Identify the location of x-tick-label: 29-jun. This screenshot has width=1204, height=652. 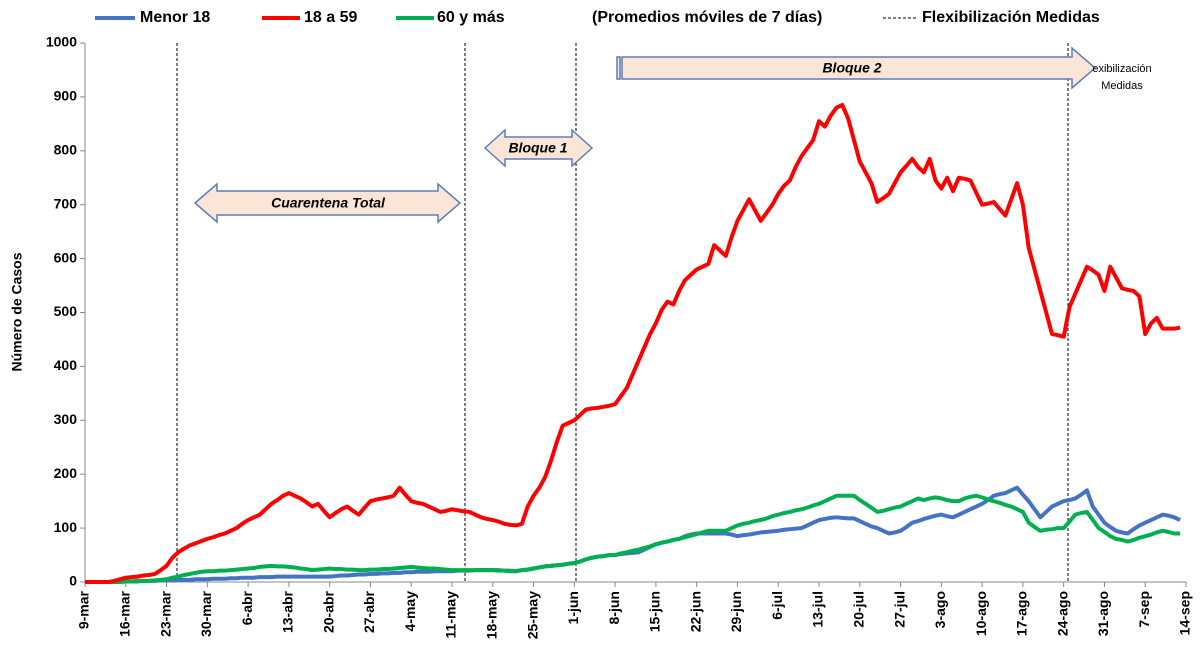
(736, 611).